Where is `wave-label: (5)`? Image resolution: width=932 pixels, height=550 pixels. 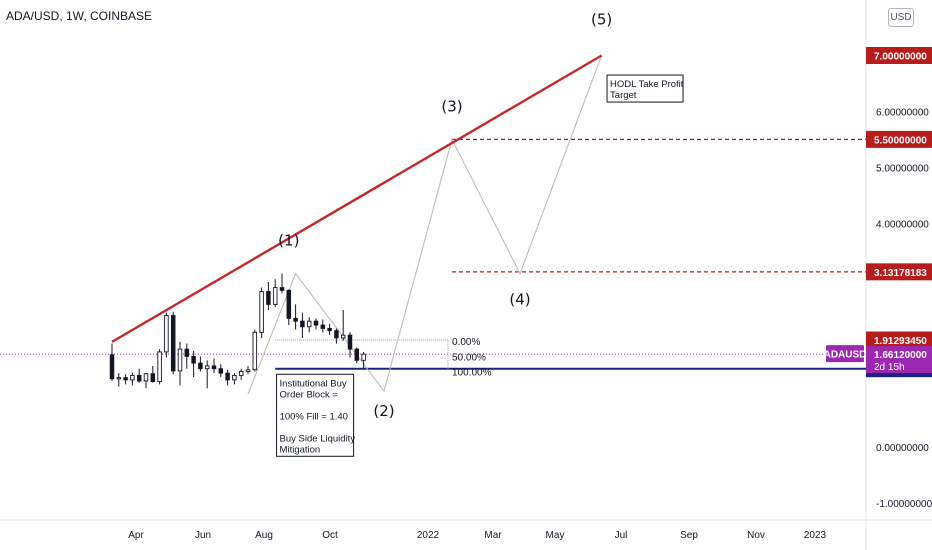 wave-label: (5) is located at coordinates (601, 20).